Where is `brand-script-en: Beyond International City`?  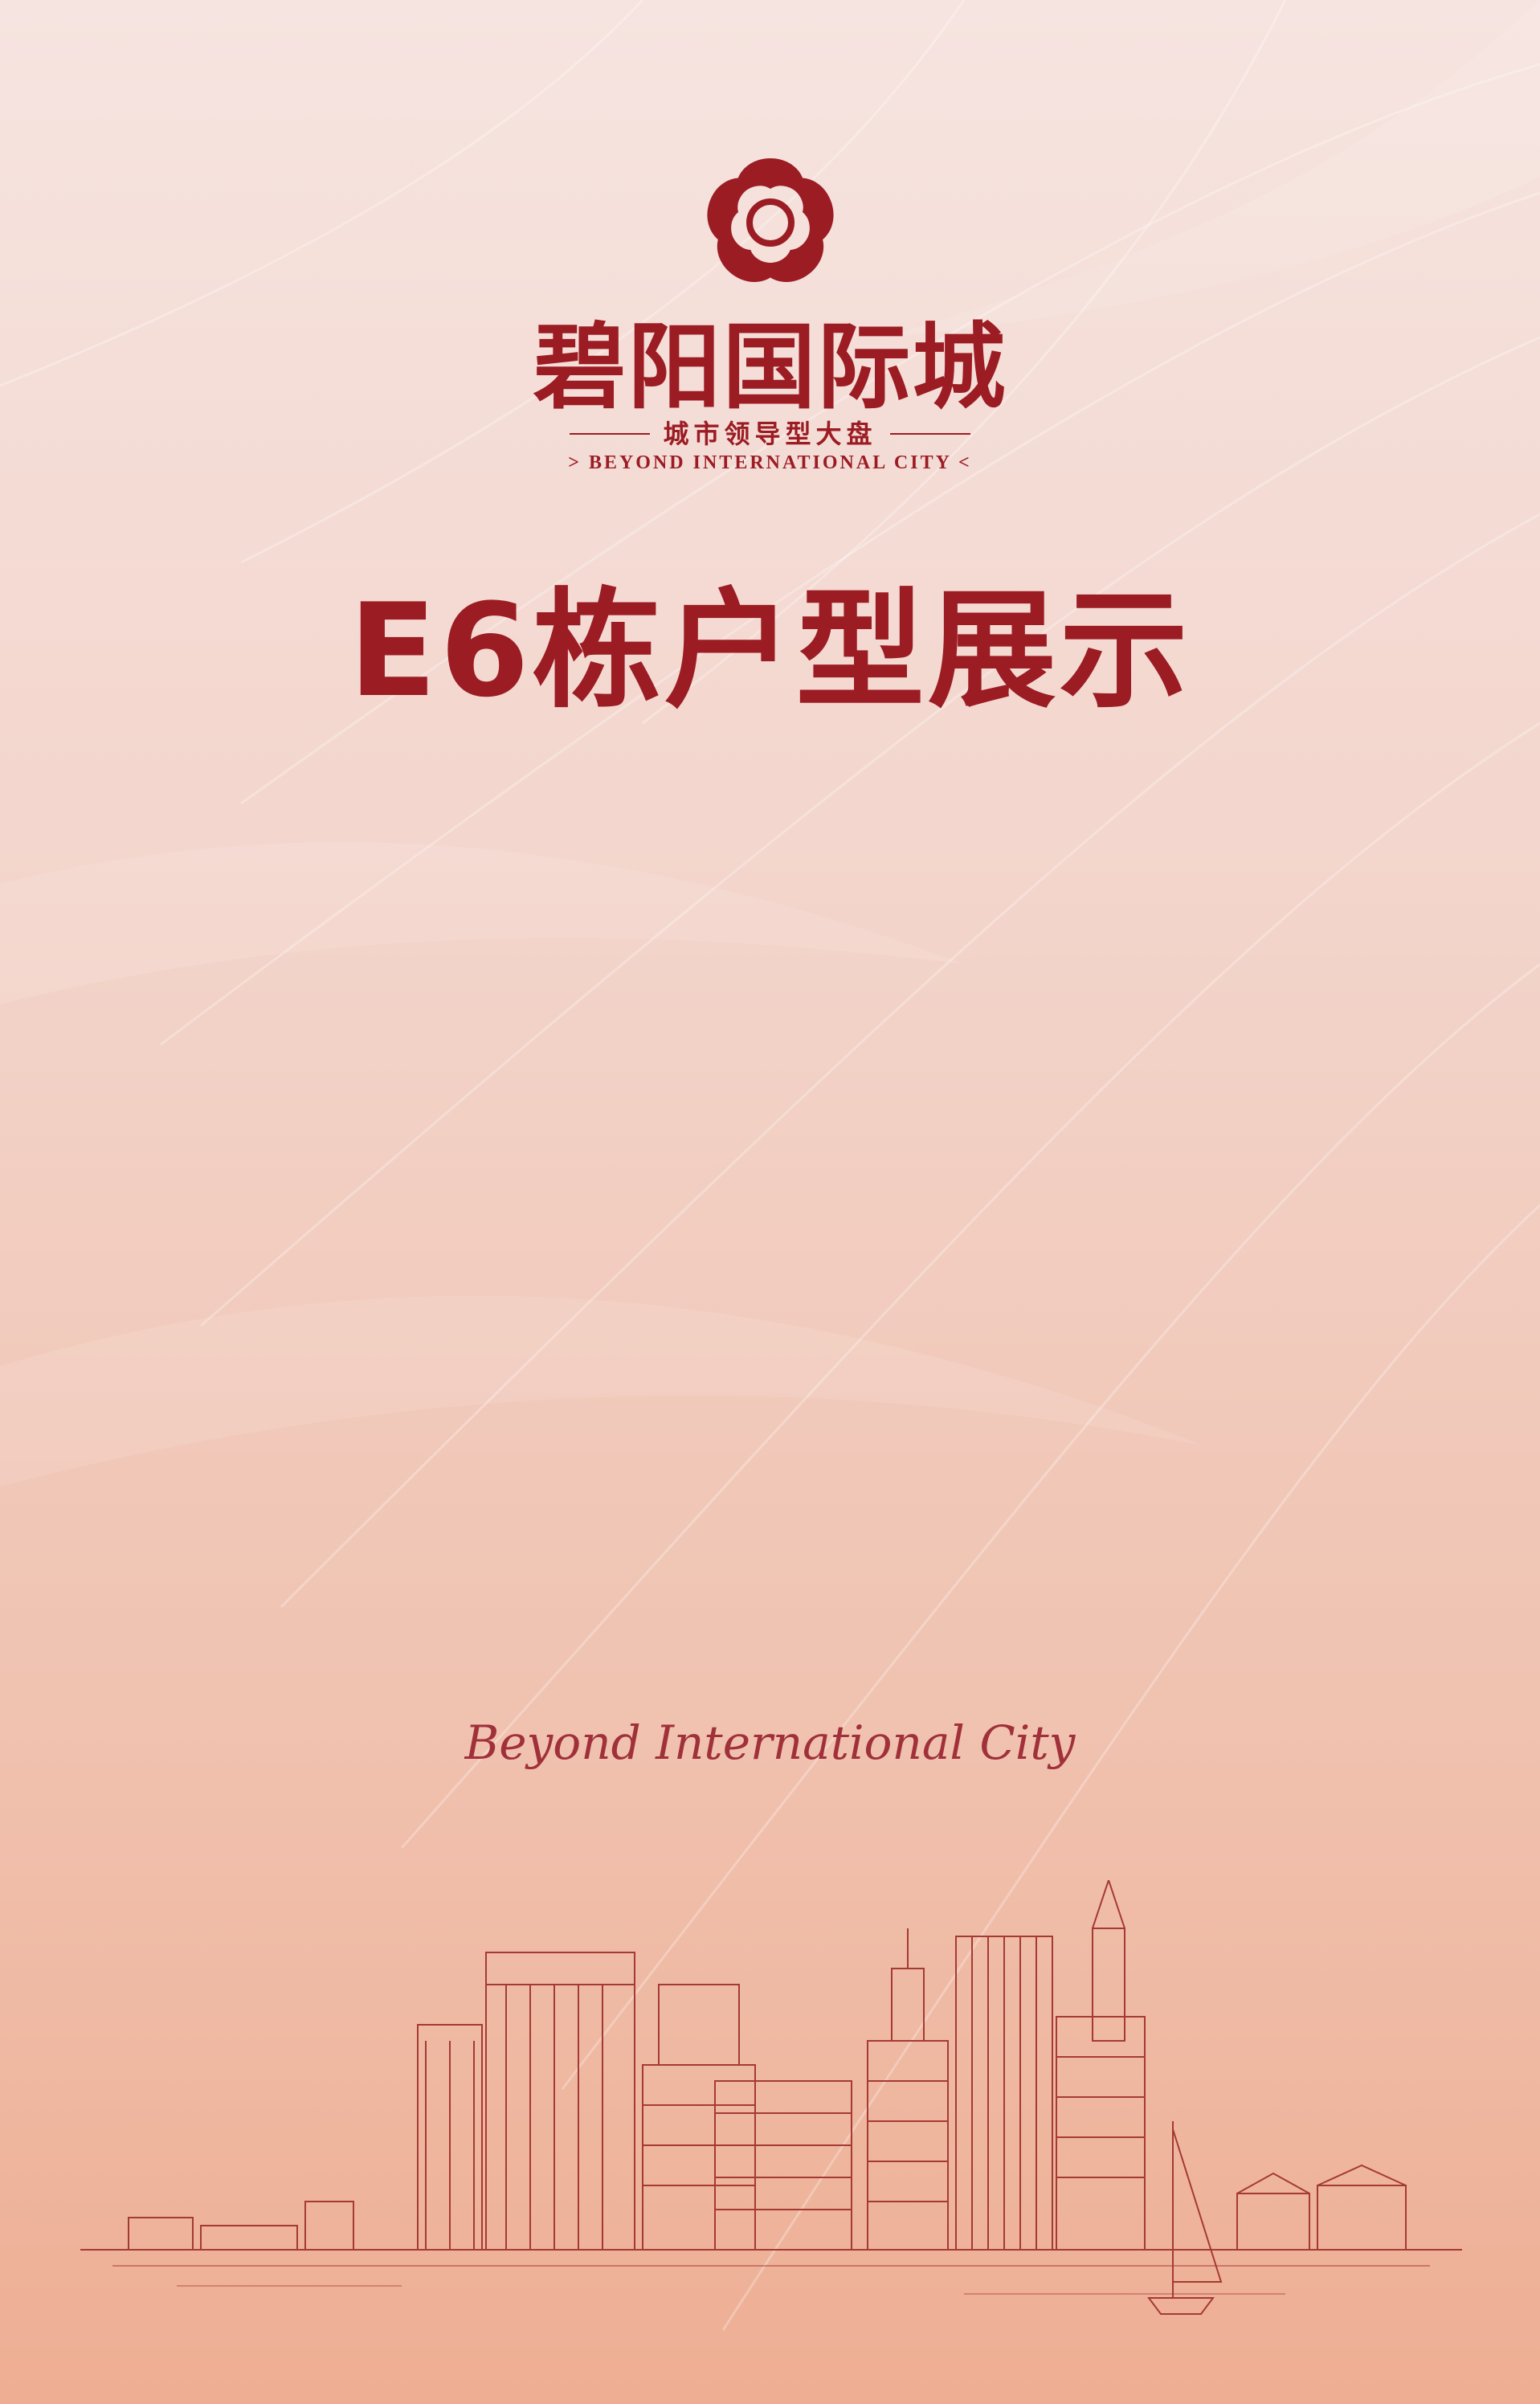
brand-script-en: Beyond International City is located at coordinates (770, 1742).